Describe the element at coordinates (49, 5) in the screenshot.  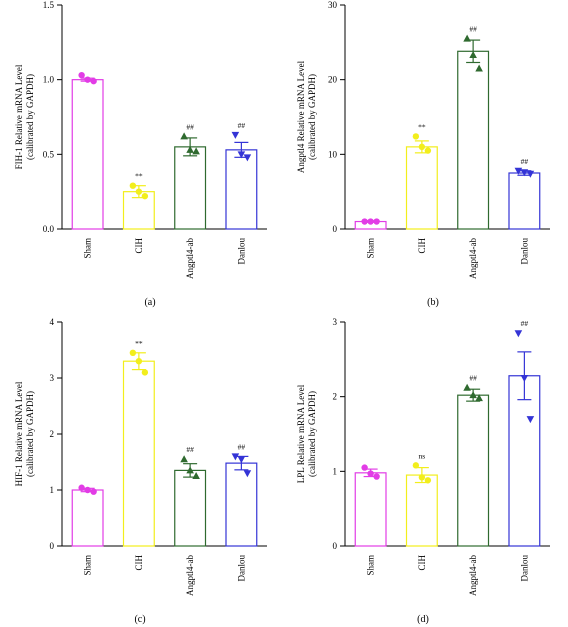
I see `y-tick-label: 1.5` at that location.